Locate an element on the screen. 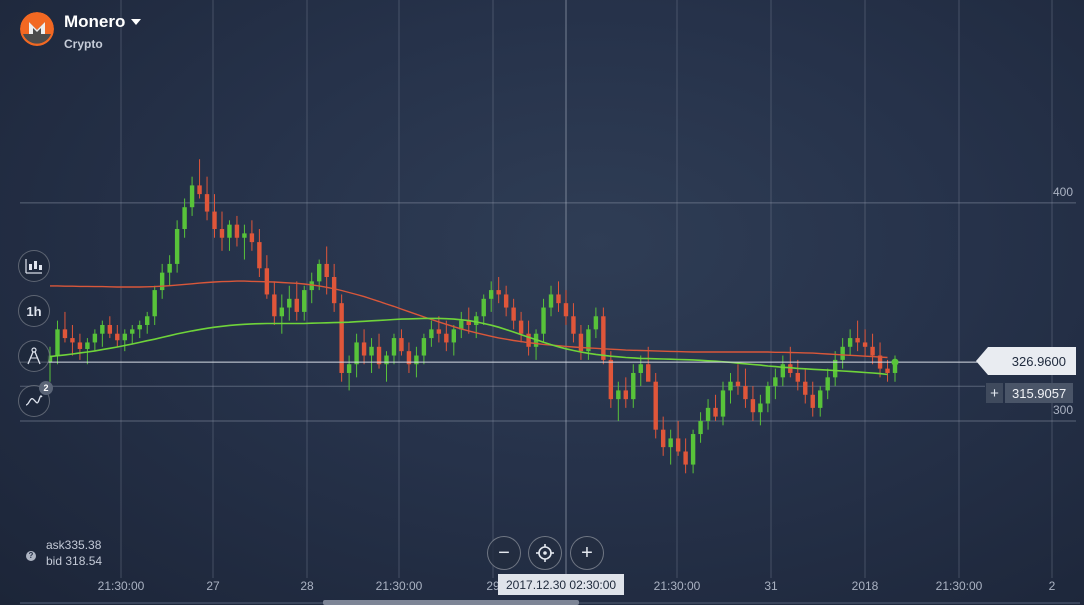 Image resolution: width=1084 pixels, height=605 pixels. indicators-button: 2 is located at coordinates (35, 399).